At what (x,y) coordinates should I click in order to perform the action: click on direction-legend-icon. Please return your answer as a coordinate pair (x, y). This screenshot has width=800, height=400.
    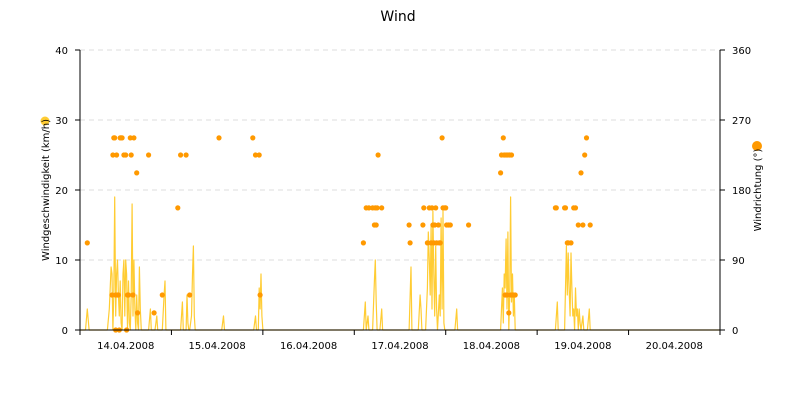
    Looking at the image, I should click on (757, 146).